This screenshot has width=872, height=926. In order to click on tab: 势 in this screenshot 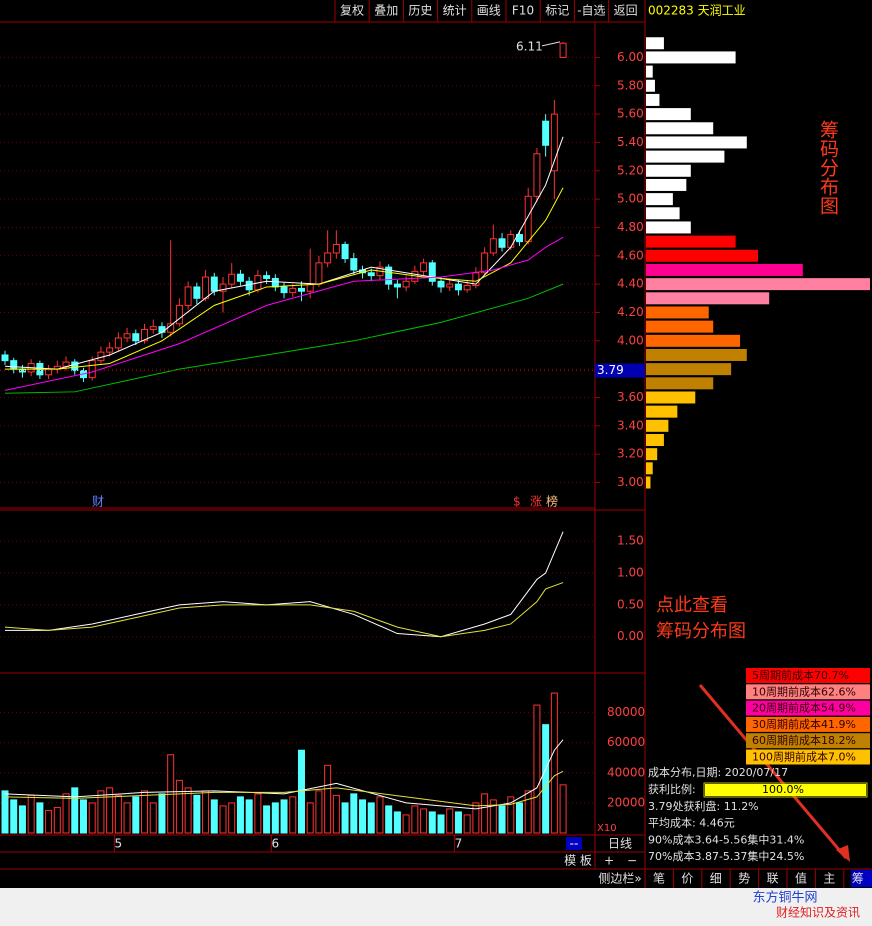, I will do `click(744, 879)`.